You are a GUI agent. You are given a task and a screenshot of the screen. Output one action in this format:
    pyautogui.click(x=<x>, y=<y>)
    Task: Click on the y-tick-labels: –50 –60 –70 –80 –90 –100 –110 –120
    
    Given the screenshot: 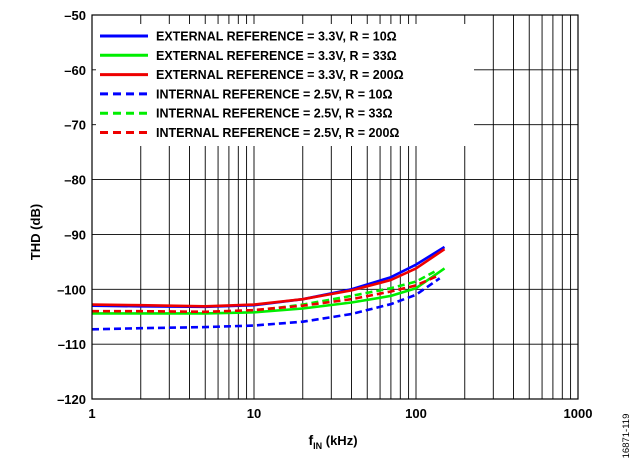 What is the action you would take?
    pyautogui.click(x=71, y=207)
    